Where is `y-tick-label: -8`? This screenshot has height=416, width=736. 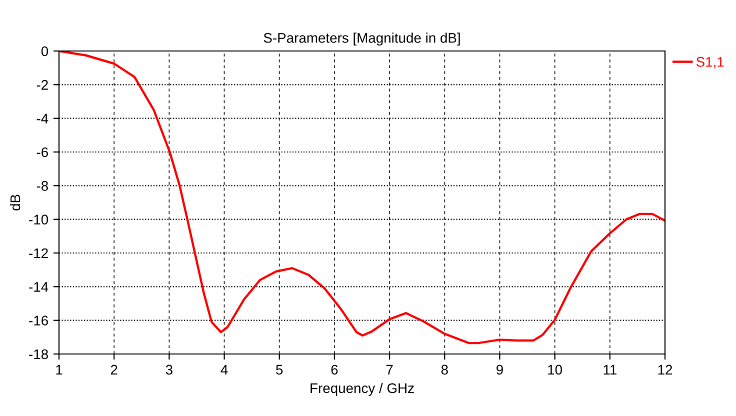 y-tick-label: -8 is located at coordinates (42, 186).